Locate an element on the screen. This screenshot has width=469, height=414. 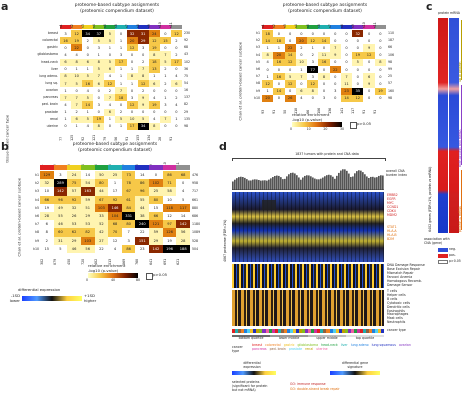
col-label: 720 is located at coordinates (82, 261).